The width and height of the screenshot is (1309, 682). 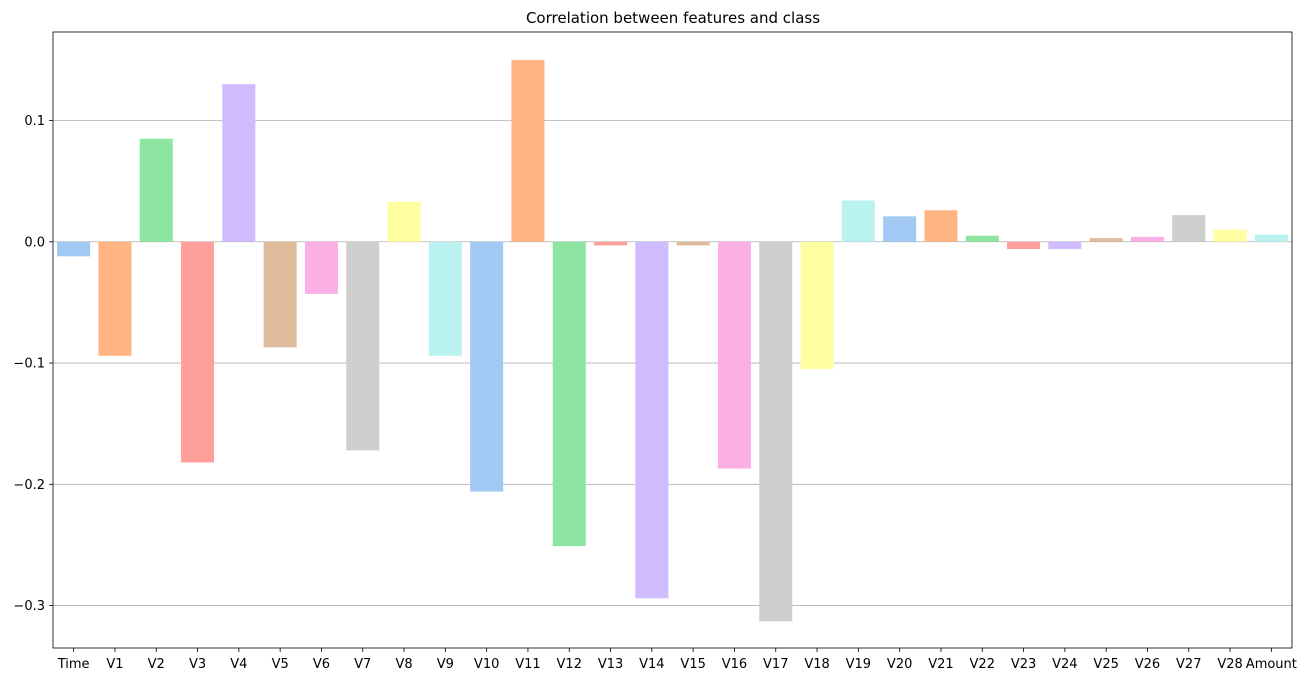 I want to click on bar-v21, so click(x=941, y=226).